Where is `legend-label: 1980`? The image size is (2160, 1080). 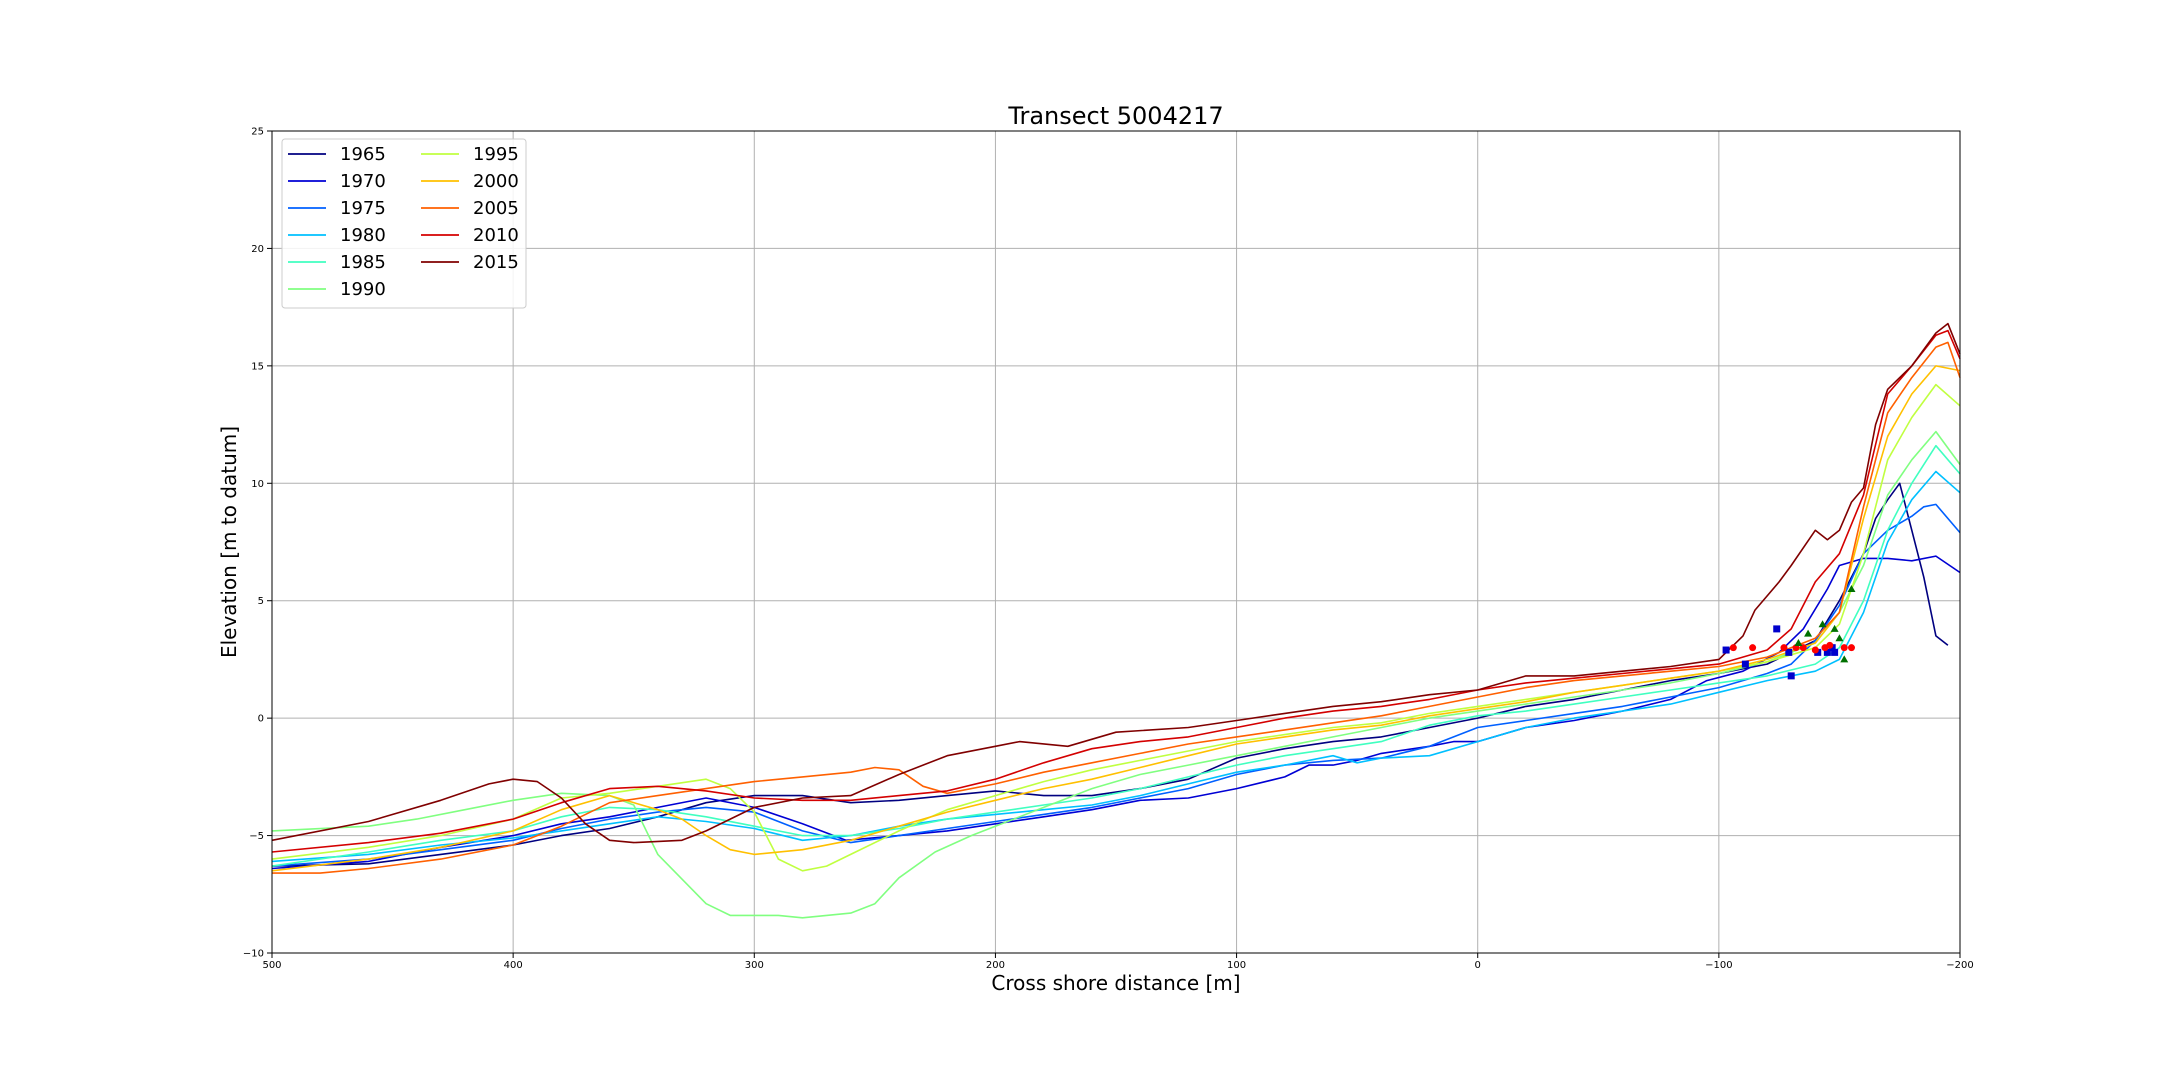
legend-label: 1980 is located at coordinates (363, 235).